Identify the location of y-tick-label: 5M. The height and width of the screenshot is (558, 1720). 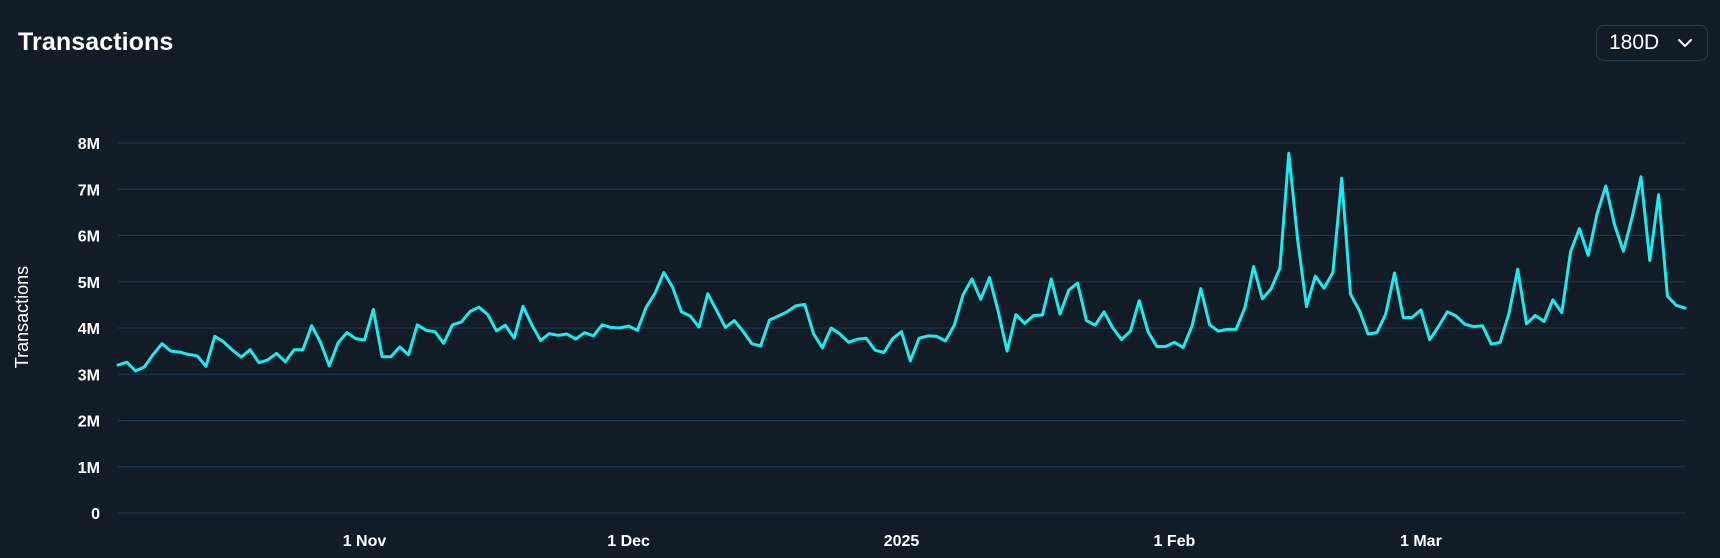
(89, 283).